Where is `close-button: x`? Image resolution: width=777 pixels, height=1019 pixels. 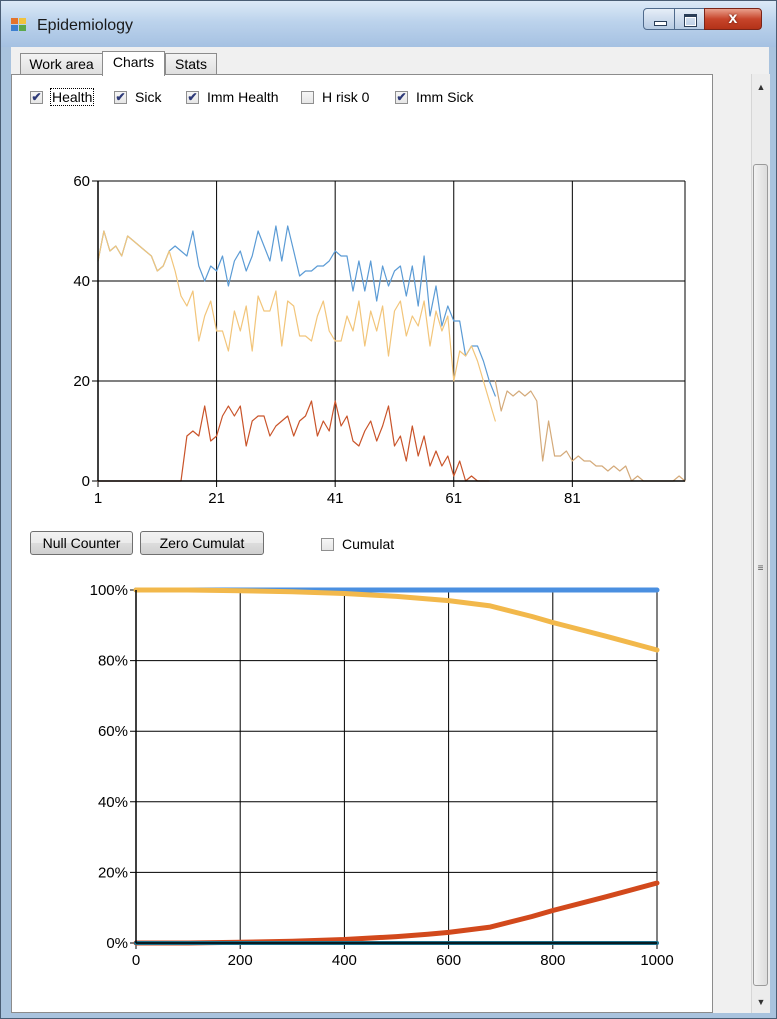 close-button: x is located at coordinates (733, 19).